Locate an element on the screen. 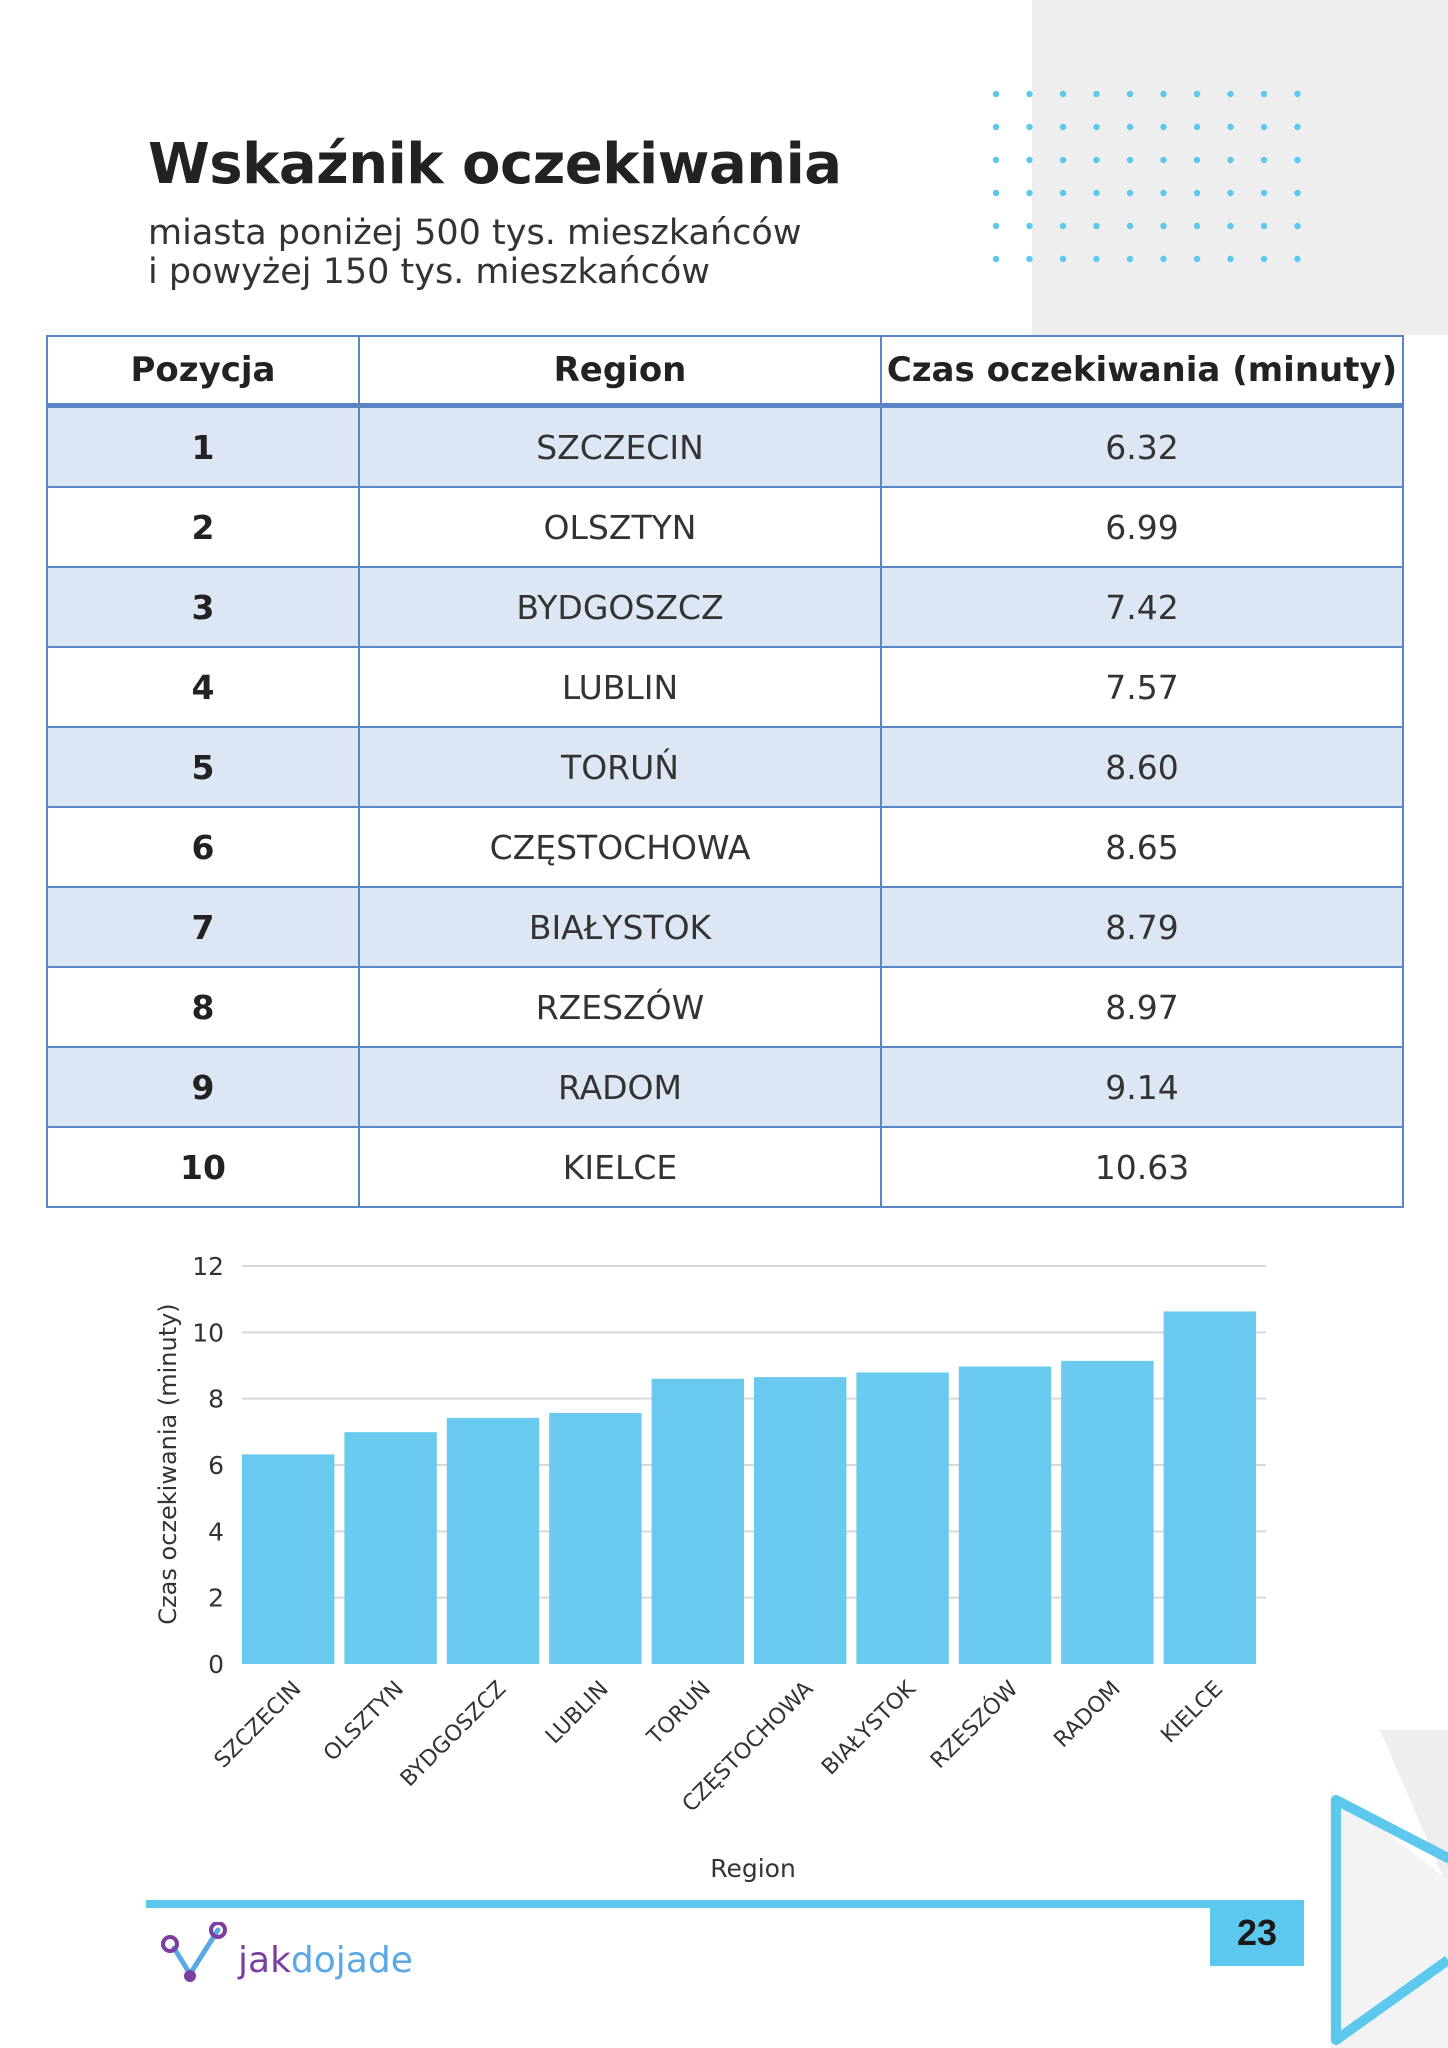 This screenshot has width=1448, height=2048. table-row: 1 SZCZECIN 6.32 is located at coordinates (725, 446).